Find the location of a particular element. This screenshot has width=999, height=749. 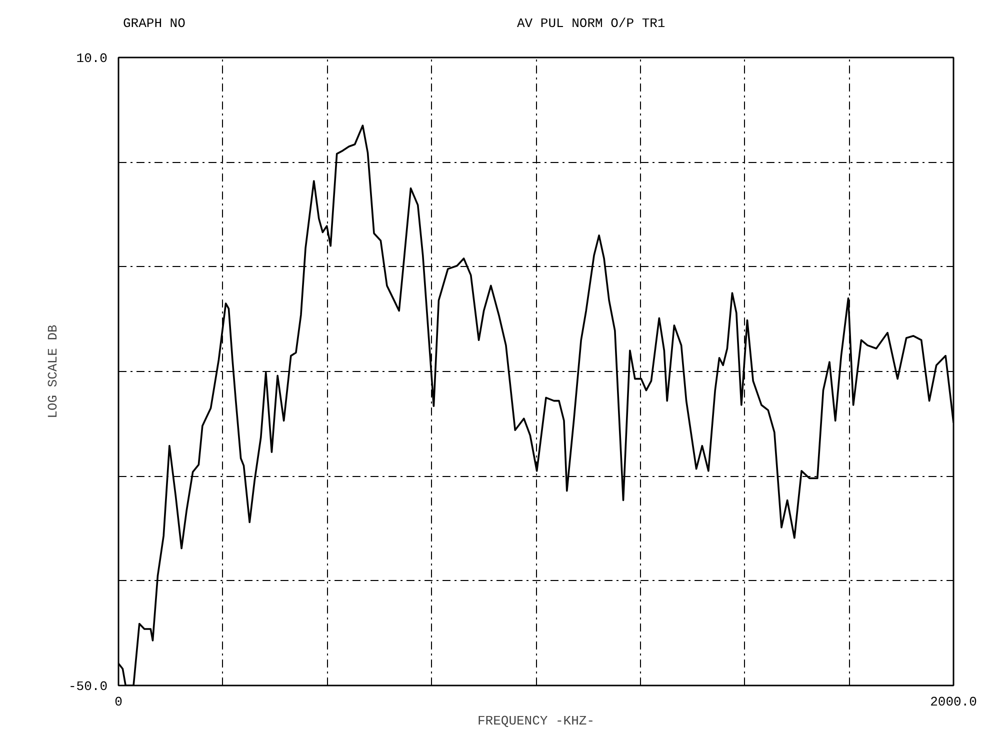

chart-subtitle: AV PUL NORM O/P TR1 is located at coordinates (591, 24).